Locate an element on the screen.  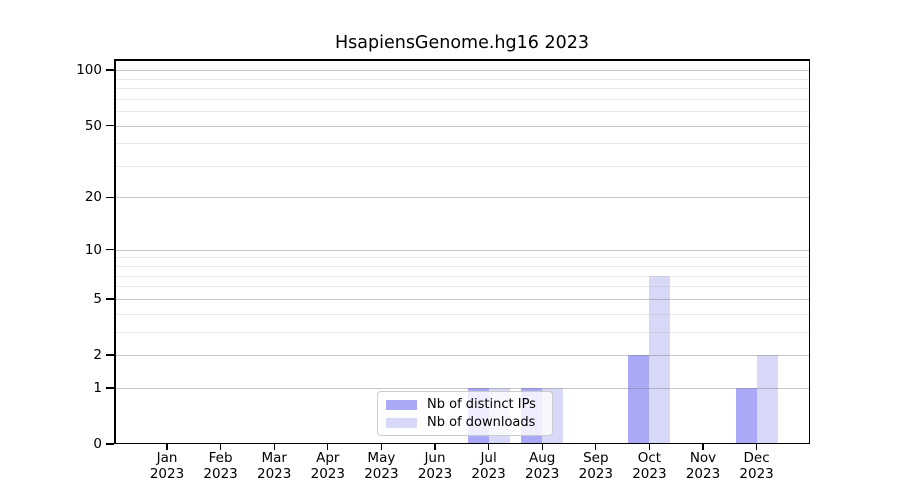
bar-downloads-dec is located at coordinates (767, 399).